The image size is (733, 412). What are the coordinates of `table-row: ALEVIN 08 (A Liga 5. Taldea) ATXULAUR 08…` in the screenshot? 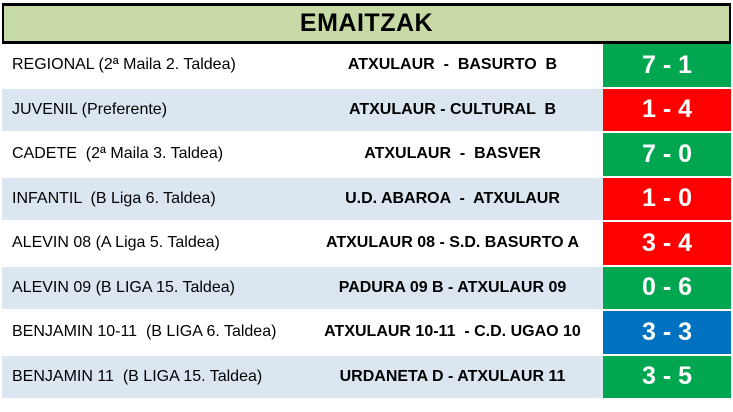 It's located at (366, 244).